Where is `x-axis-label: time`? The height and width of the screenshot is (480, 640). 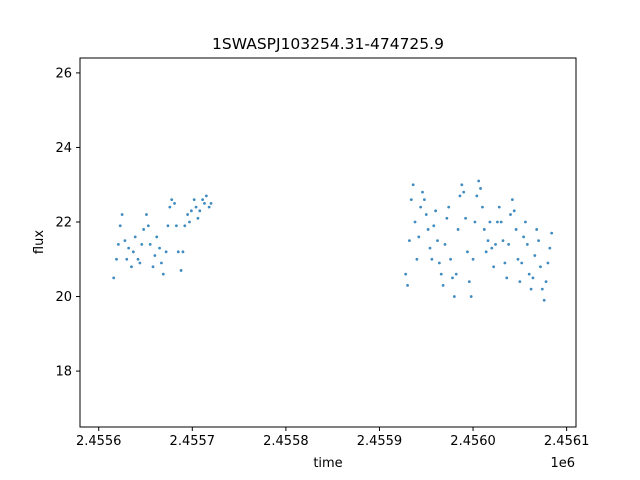
x-axis-label: time is located at coordinates (327, 463).